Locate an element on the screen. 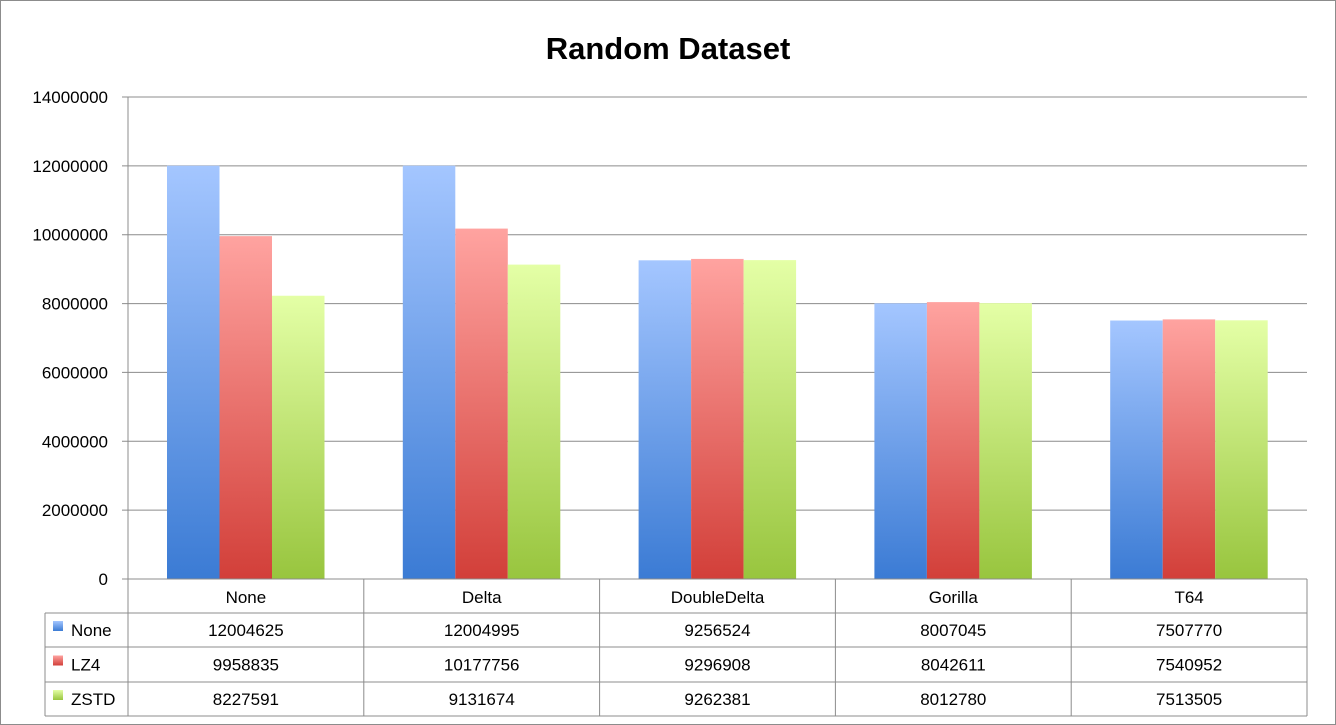 This screenshot has width=1336, height=725. table-value: 9131674 is located at coordinates (482, 699).